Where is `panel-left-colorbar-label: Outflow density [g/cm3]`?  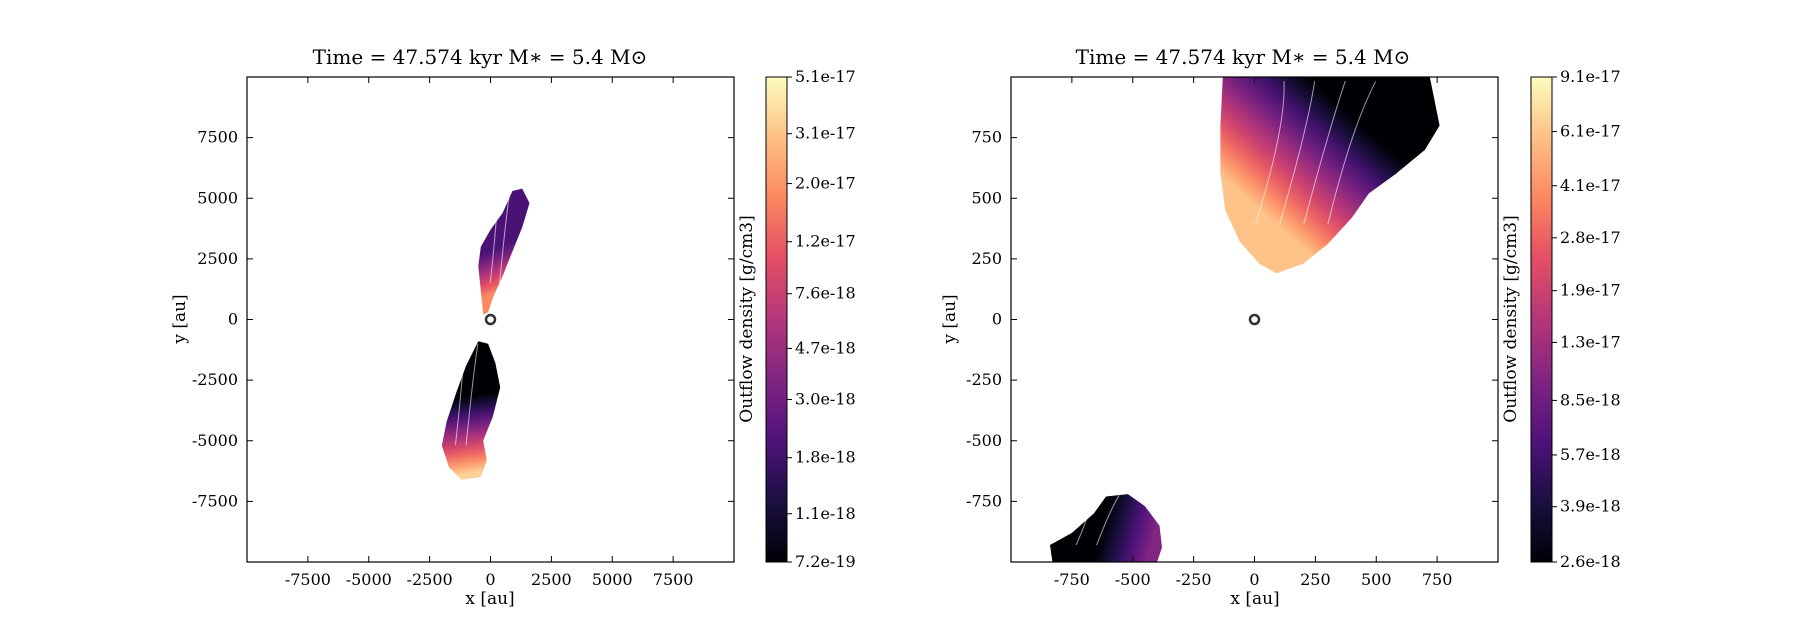 panel-left-colorbar-label: Outflow density [g/cm3] is located at coordinates (747, 318).